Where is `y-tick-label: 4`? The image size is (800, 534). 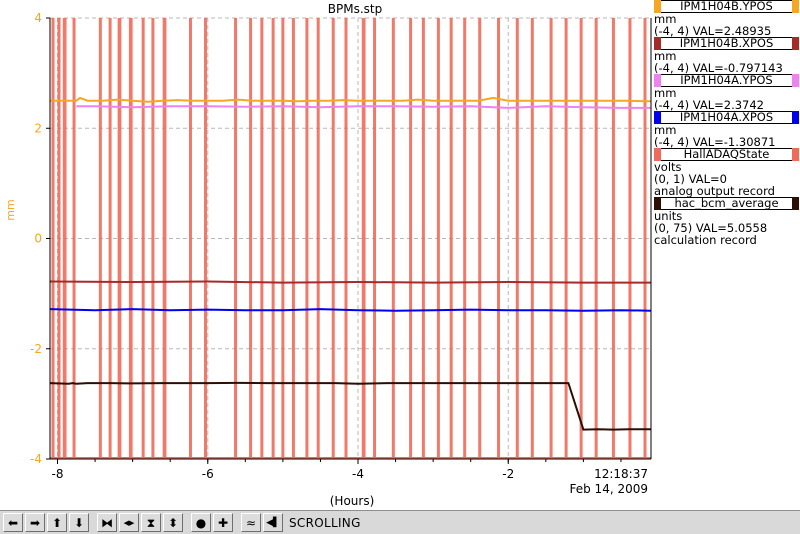 y-tick-label: 4 is located at coordinates (38, 18).